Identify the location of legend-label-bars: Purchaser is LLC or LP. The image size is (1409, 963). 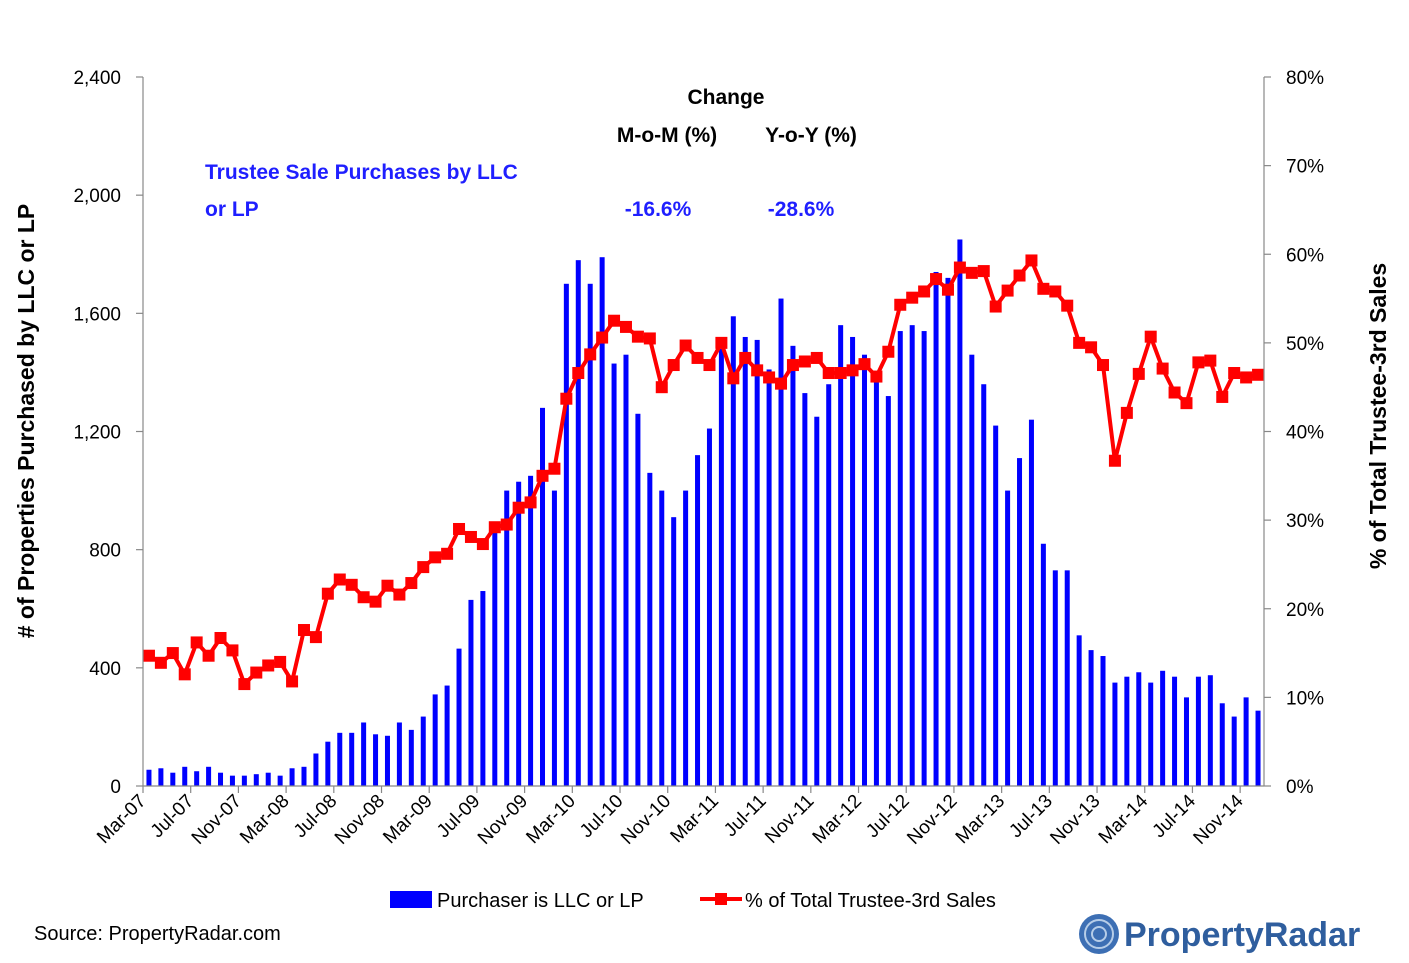
(540, 901).